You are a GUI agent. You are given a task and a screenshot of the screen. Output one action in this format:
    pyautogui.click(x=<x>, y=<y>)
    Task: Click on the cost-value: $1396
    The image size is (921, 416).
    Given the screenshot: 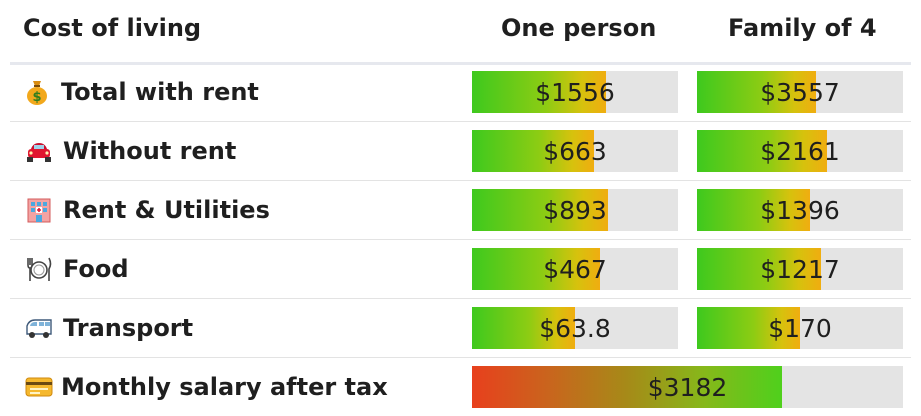 What is the action you would take?
    pyautogui.click(x=800, y=210)
    